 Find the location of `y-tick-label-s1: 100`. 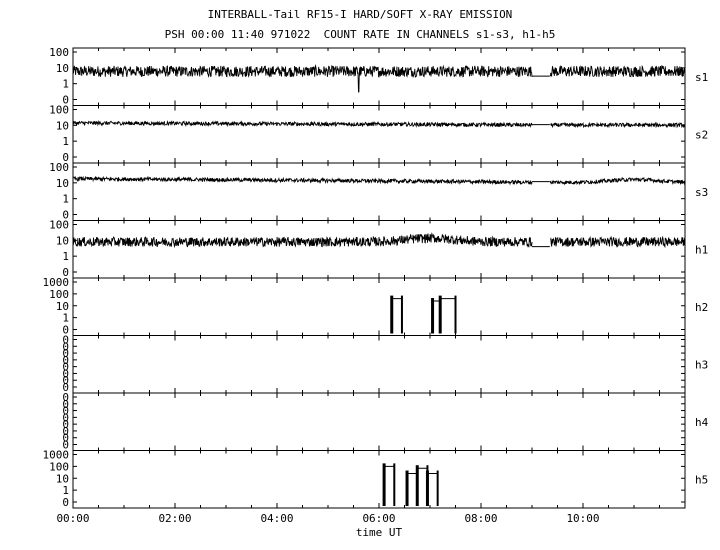

y-tick-label-s1: 100 is located at coordinates (59, 52).